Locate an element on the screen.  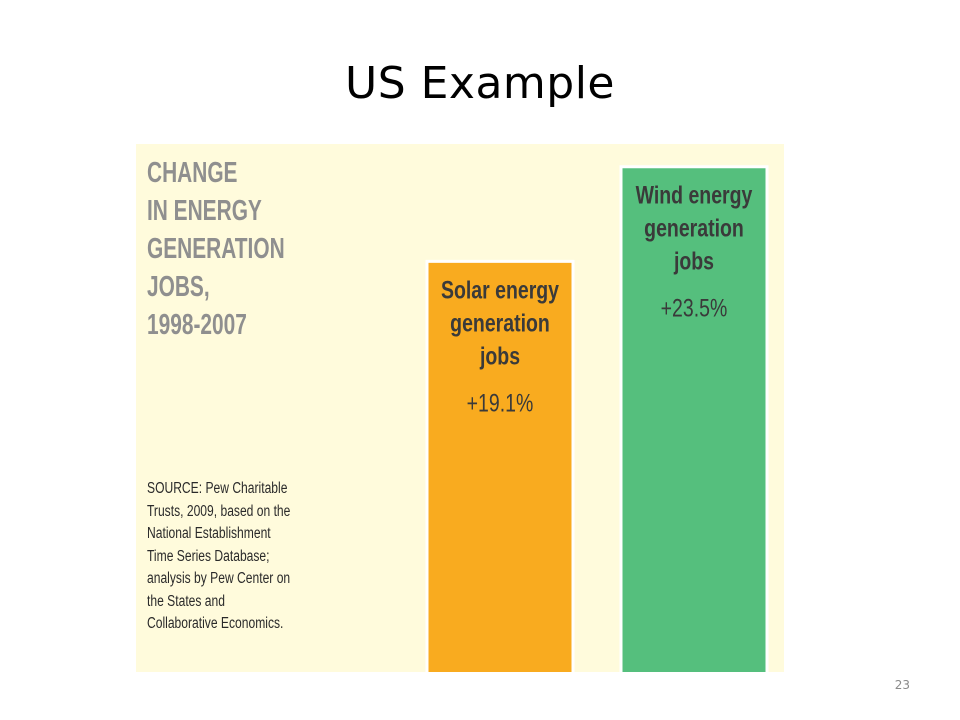
source-line: Collaborative Economics. is located at coordinates (215, 623).